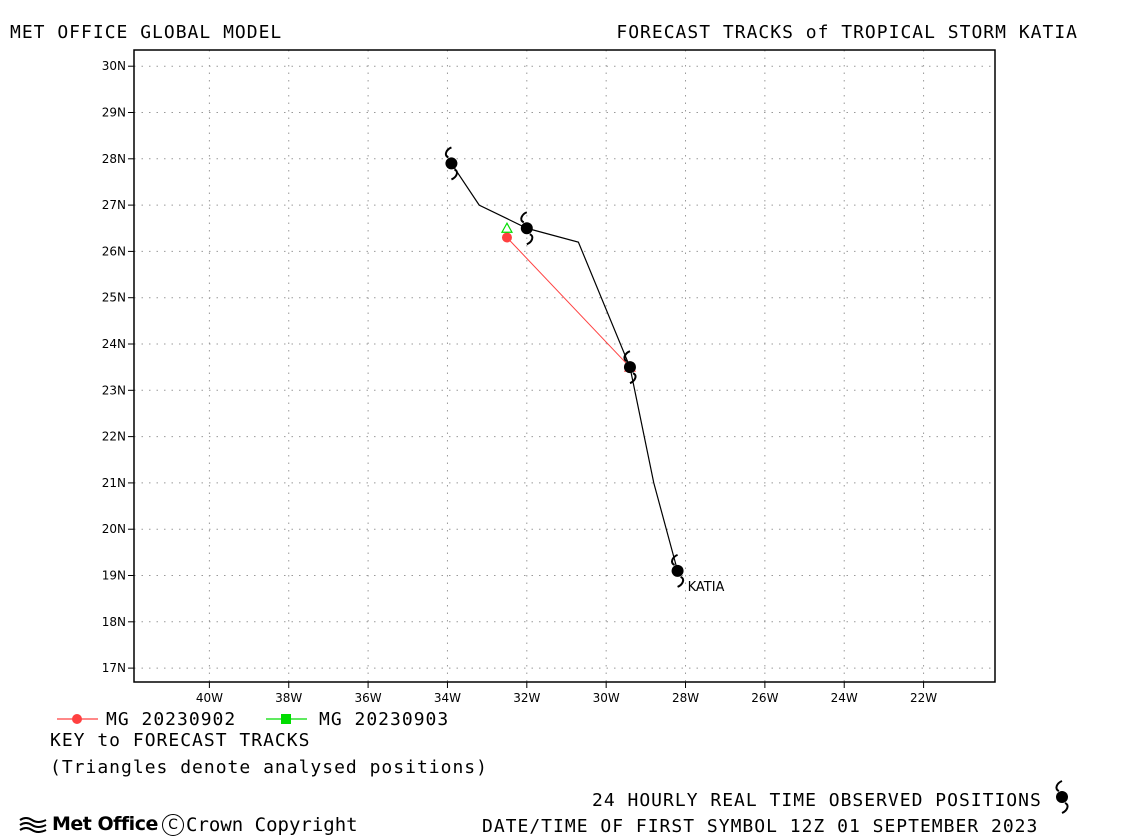 This screenshot has height=840, width=1130. What do you see at coordinates (114, 251) in the screenshot?
I see `y-tick-label: 26N` at bounding box center [114, 251].